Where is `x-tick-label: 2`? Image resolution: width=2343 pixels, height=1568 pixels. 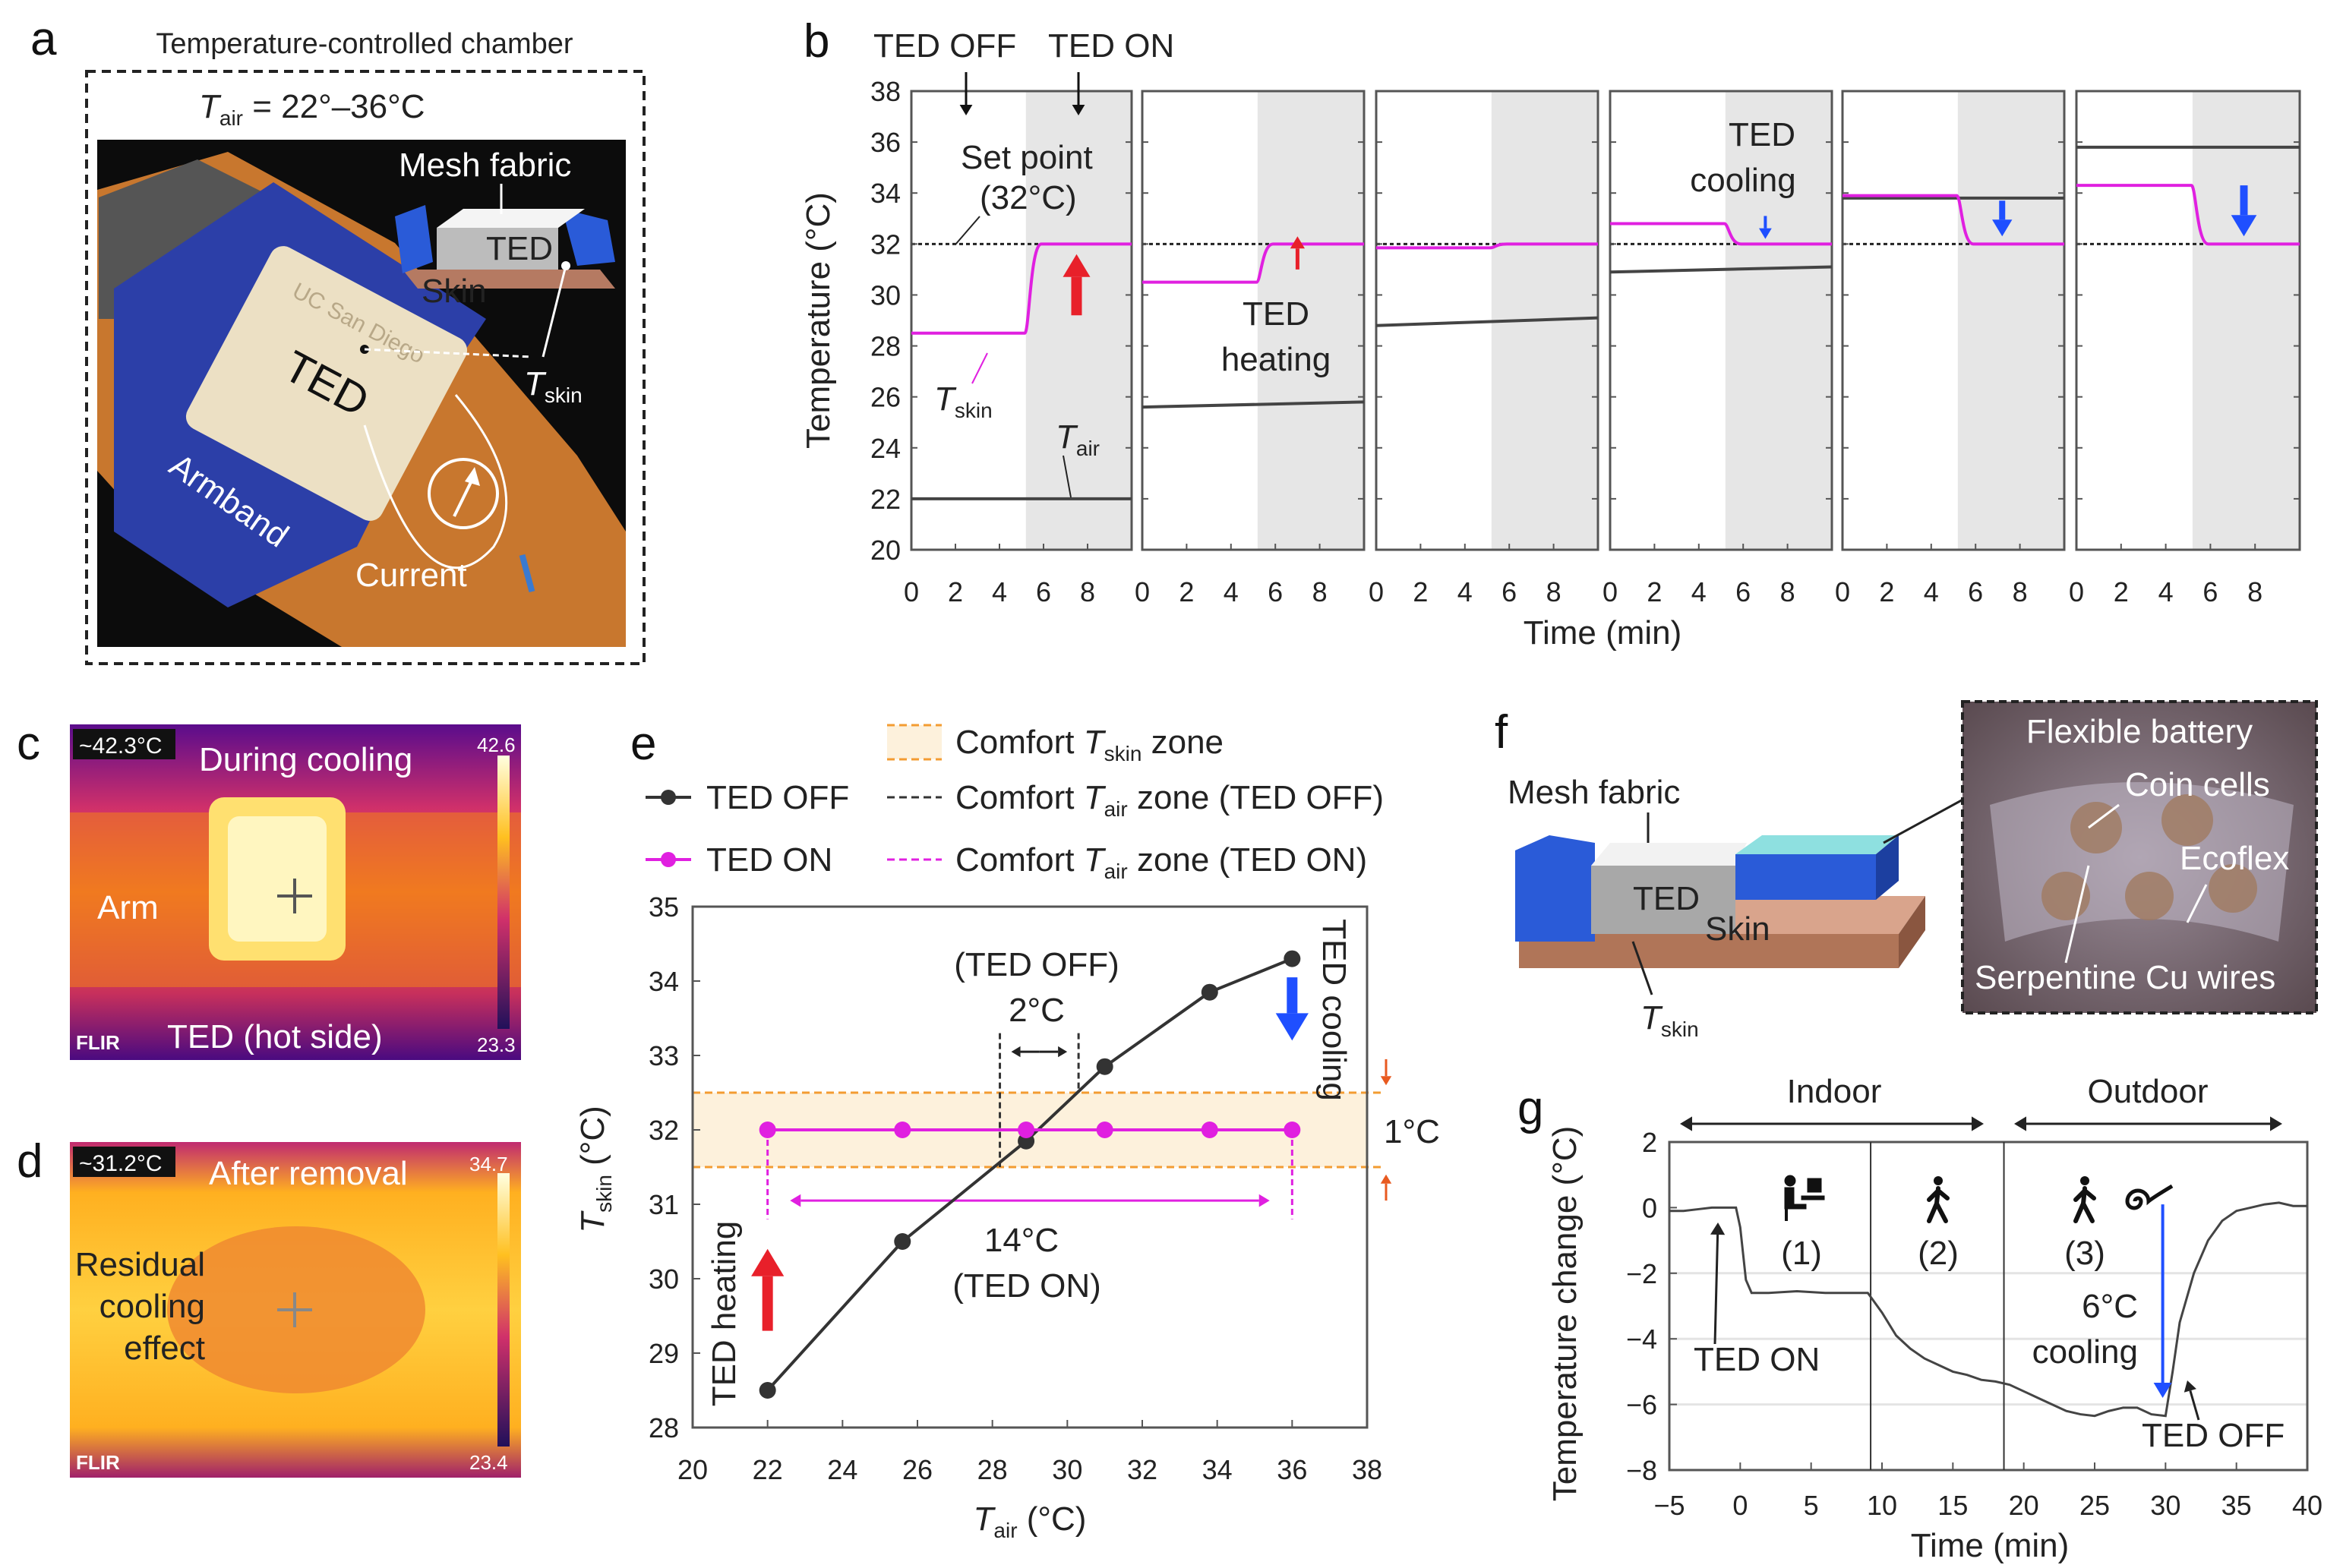 x-tick-label: 2 is located at coordinates (1654, 591).